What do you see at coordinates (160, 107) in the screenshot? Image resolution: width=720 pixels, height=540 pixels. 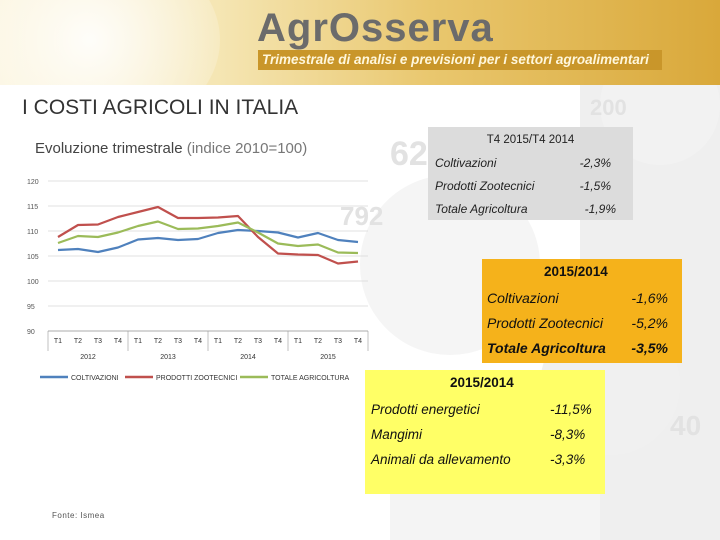 I see `page-title: I COSTI AGRICOLI IN ITALIA` at bounding box center [160, 107].